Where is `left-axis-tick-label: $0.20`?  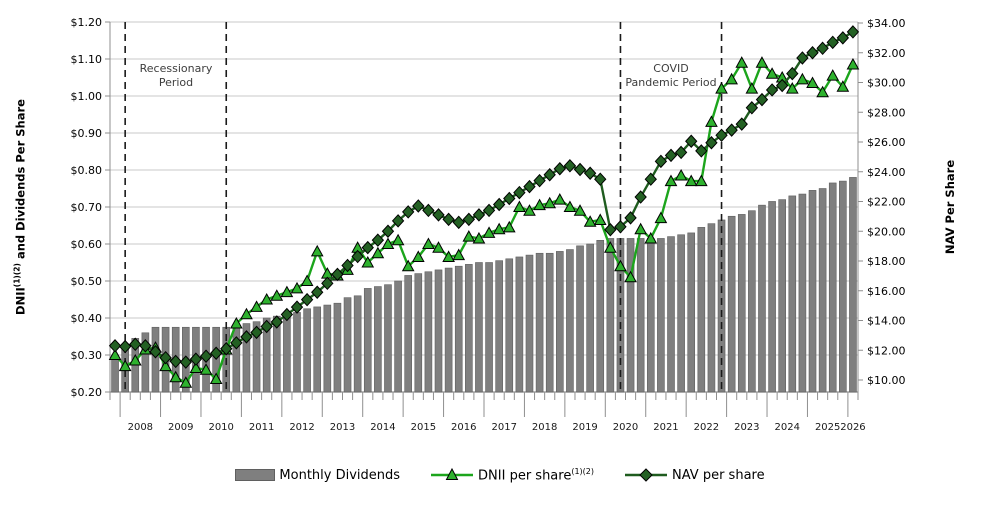 left-axis-tick-label: $0.20 is located at coordinates (87, 392).